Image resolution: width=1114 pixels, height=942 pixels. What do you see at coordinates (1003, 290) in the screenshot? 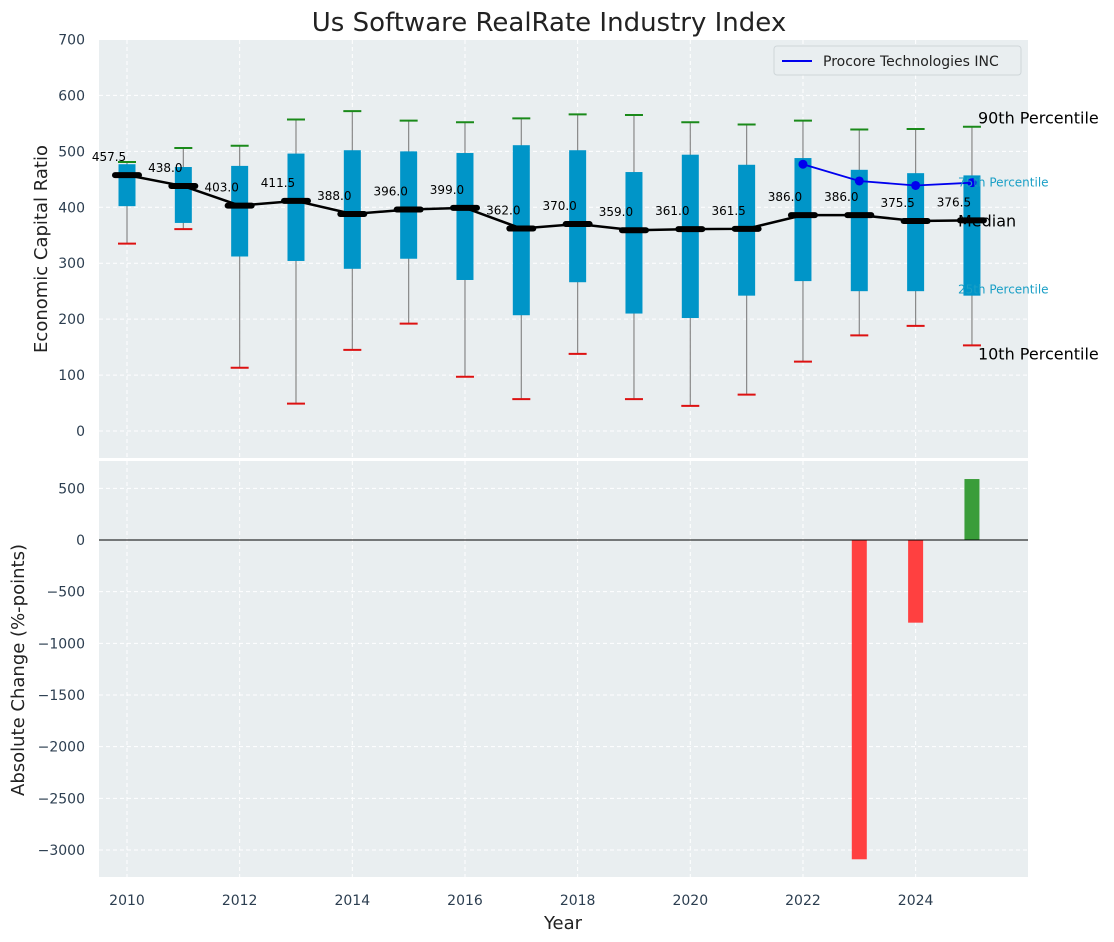
I see `annotation-p25: 25th Percentile` at bounding box center [1003, 290].